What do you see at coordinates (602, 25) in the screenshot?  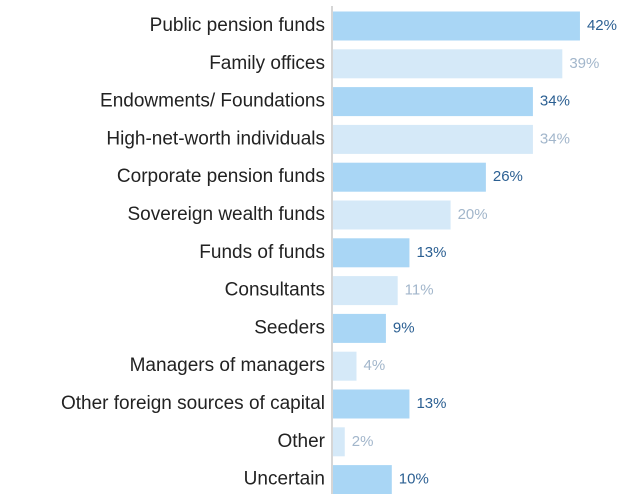 I see `value-label: 42%` at bounding box center [602, 25].